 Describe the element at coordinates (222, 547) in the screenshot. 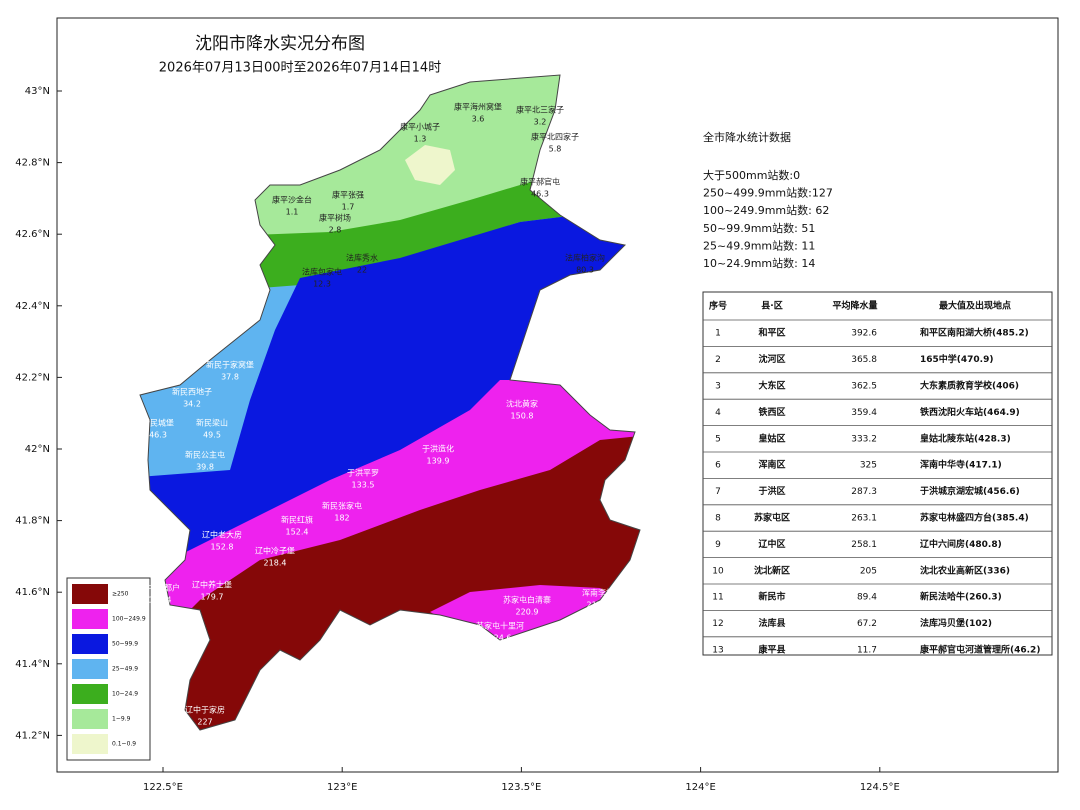

I see `station-value: 152.8` at that location.